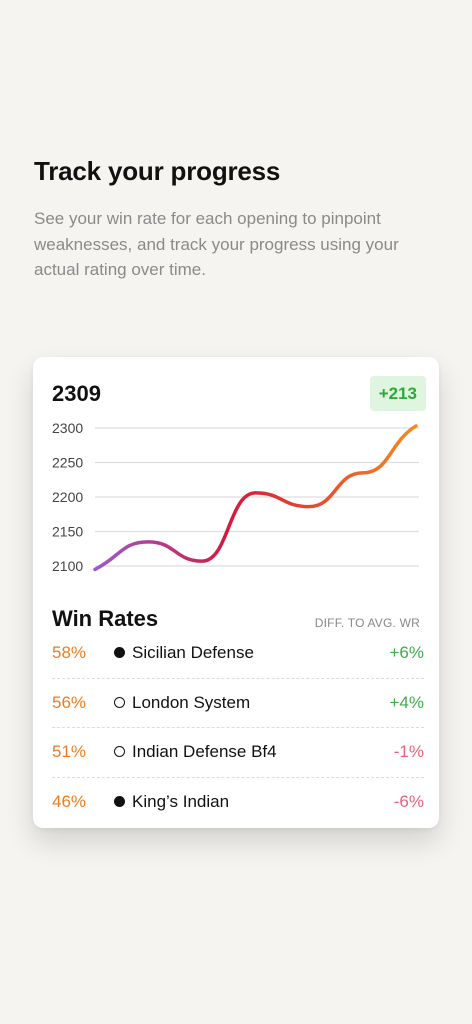 The width and height of the screenshot is (472, 1024). What do you see at coordinates (408, 801) in the screenshot?
I see `win-rate-diff: -6%` at bounding box center [408, 801].